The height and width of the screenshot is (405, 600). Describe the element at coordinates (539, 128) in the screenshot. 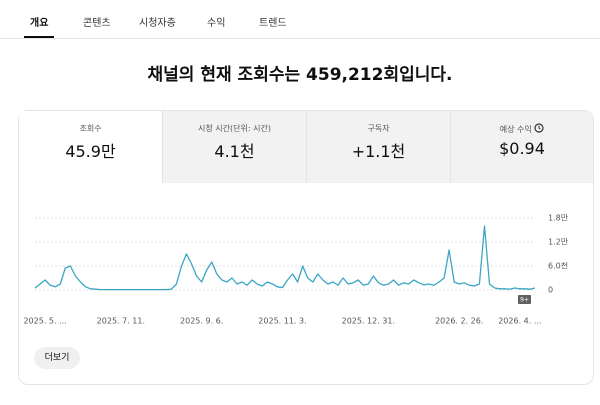

I see `clock-icon` at that location.